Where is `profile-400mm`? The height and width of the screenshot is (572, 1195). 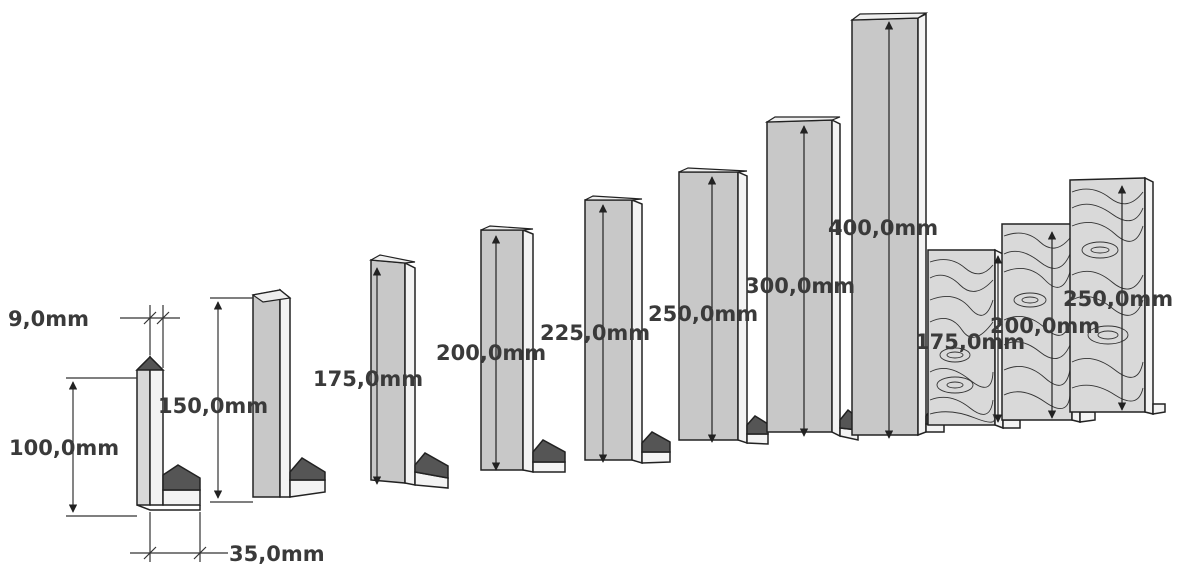
profile-400mm is located at coordinates (897, 225).